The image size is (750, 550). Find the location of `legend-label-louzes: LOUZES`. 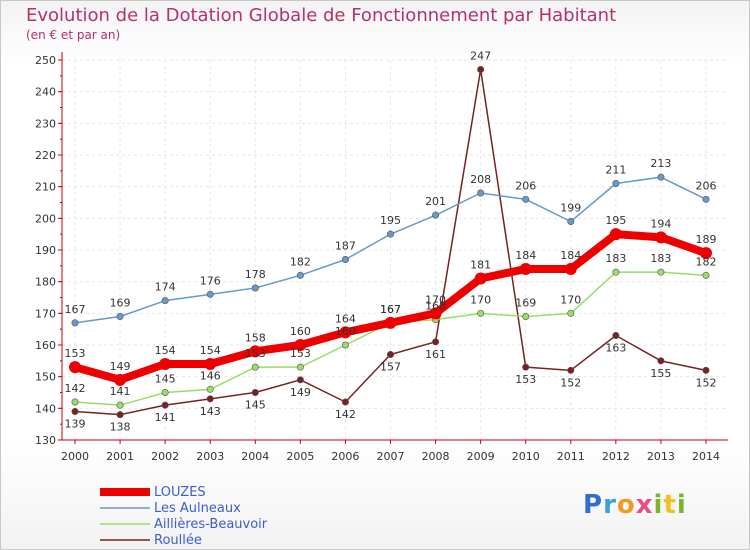

legend-label-louzes: LOUZES is located at coordinates (180, 492).